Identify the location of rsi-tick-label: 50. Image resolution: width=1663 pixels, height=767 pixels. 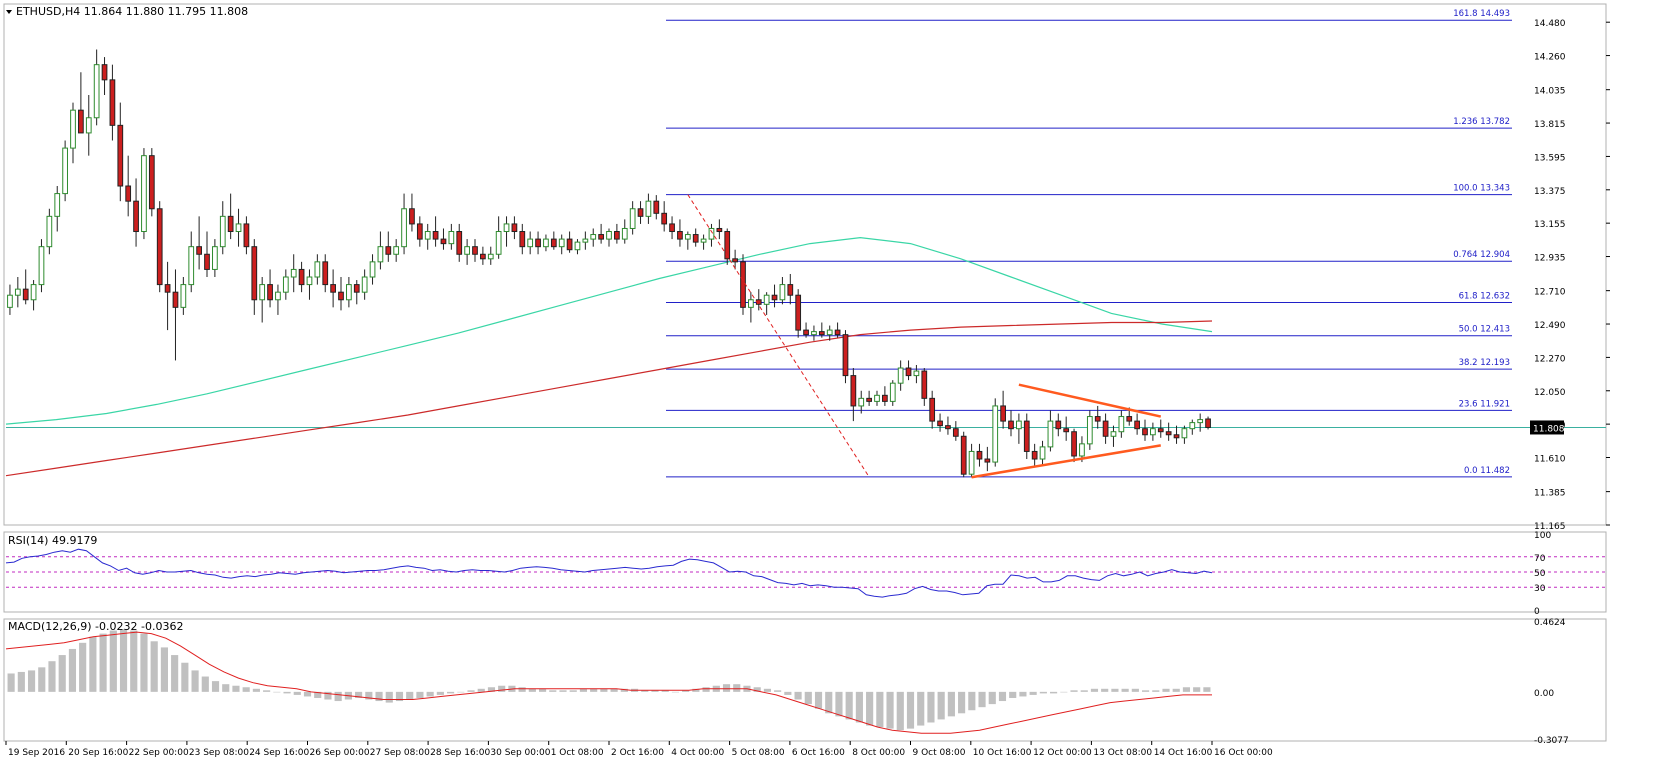
(1540, 574).